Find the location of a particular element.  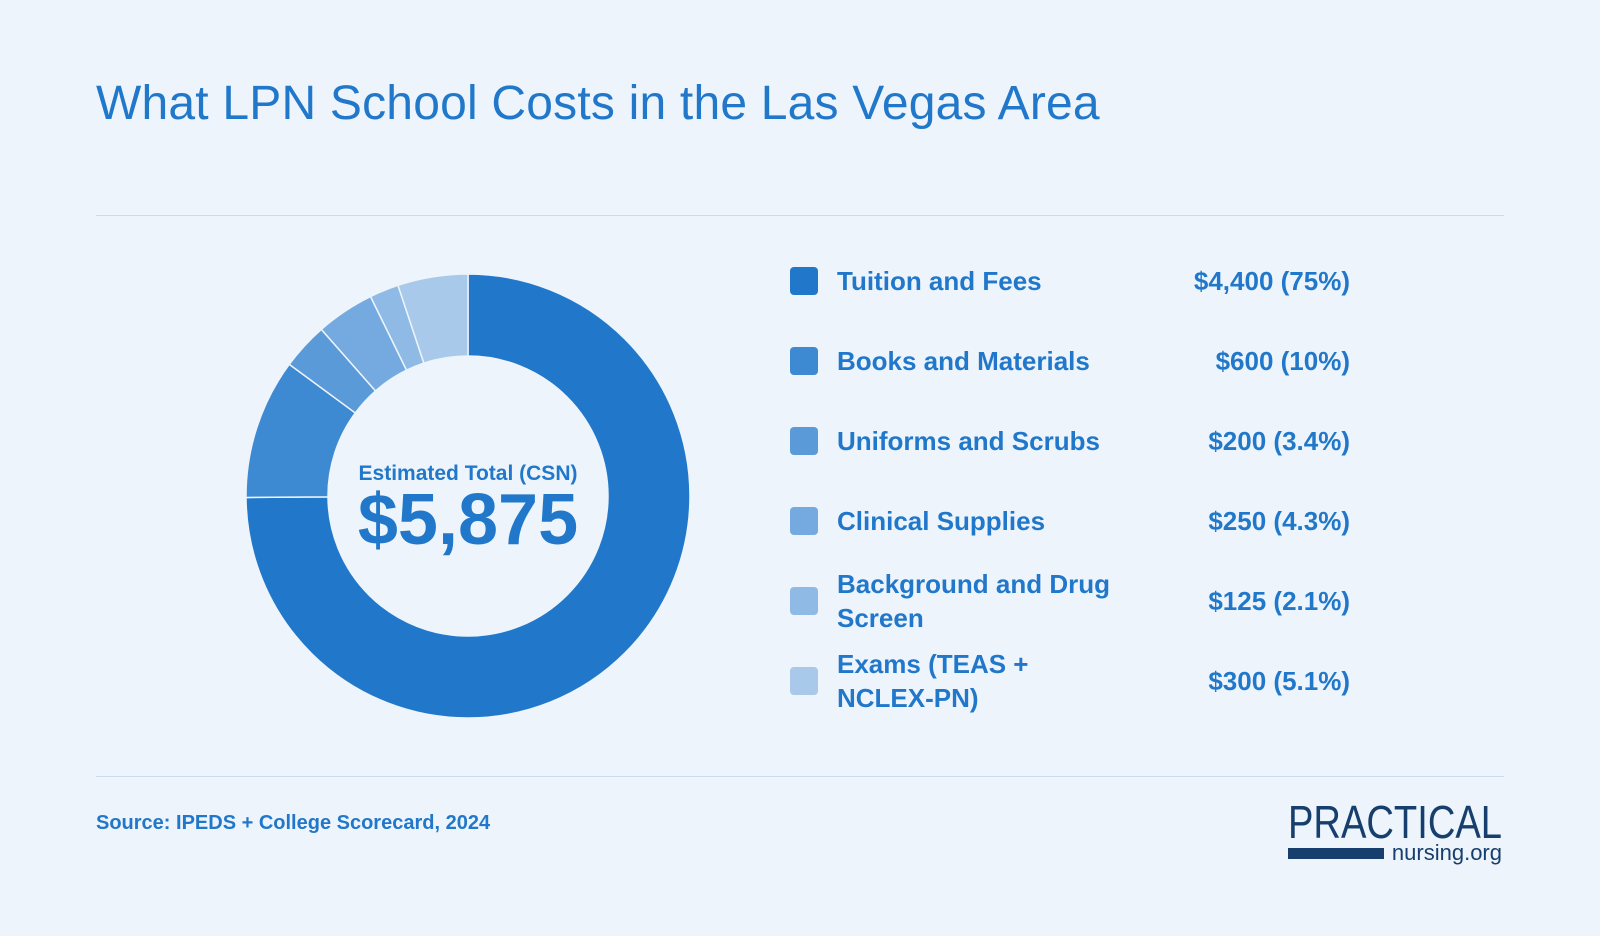

donut-slice-exams is located at coordinates (433, 319).